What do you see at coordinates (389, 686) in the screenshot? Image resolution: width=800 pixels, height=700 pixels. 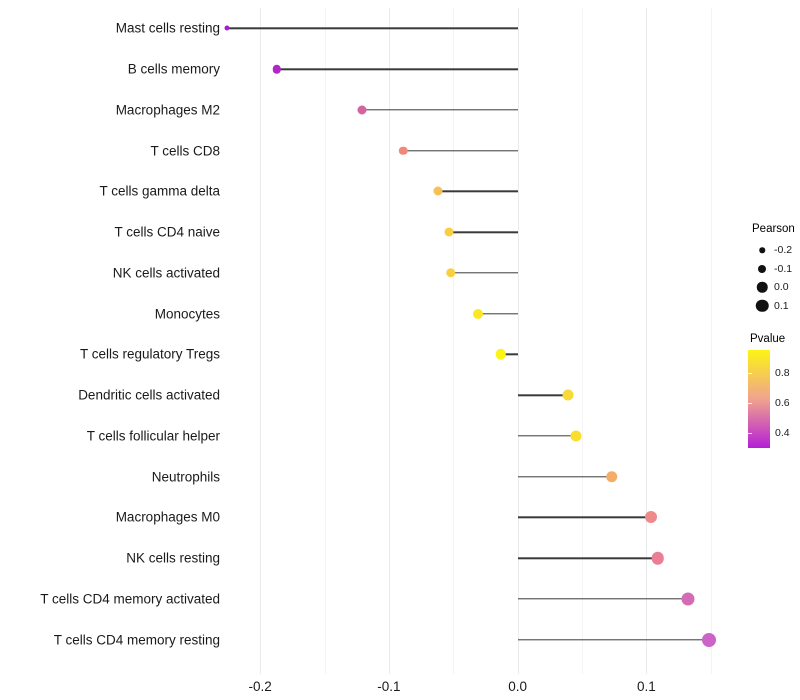 I see `x-axis-tick-label: -0.1` at bounding box center [389, 686].